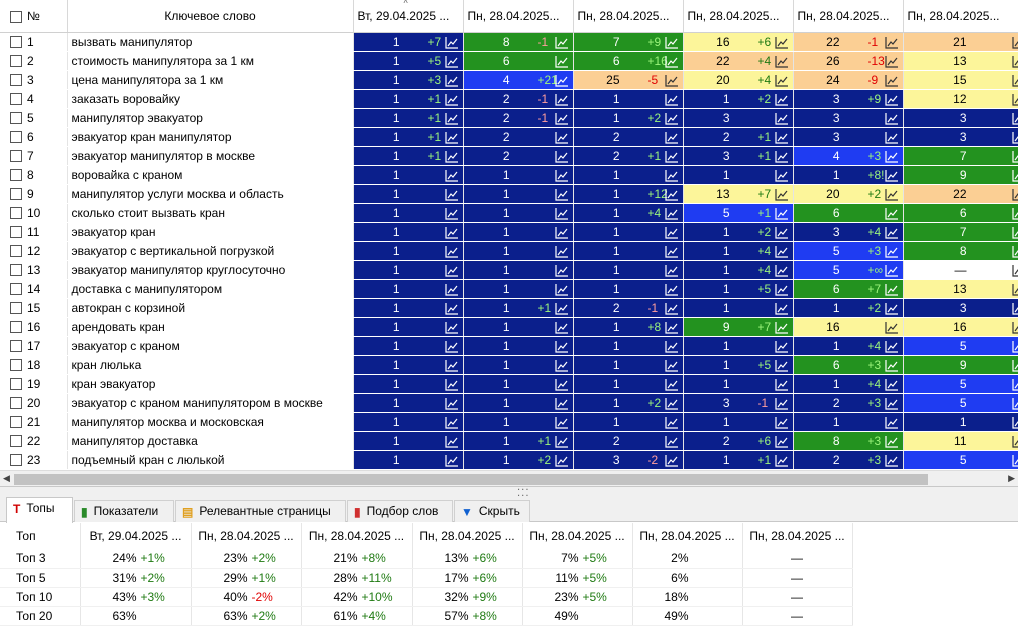  I want to click on position-cell: 1 +1, so click(518, 441).